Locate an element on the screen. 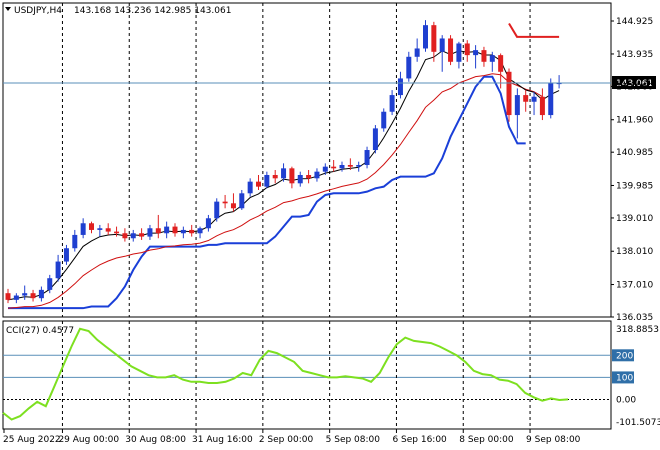 The image size is (660, 450). time-tick-label: 8 Sep 00:00 is located at coordinates (486, 440).